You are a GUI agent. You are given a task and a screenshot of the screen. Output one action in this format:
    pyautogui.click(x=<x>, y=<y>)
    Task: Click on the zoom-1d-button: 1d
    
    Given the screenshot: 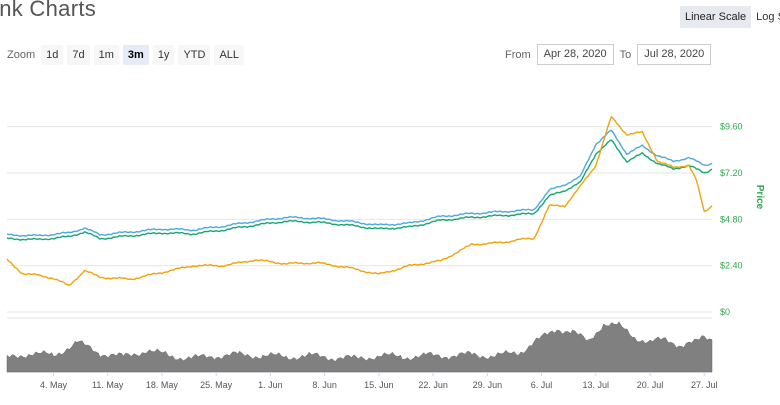 What is the action you would take?
    pyautogui.click(x=52, y=55)
    